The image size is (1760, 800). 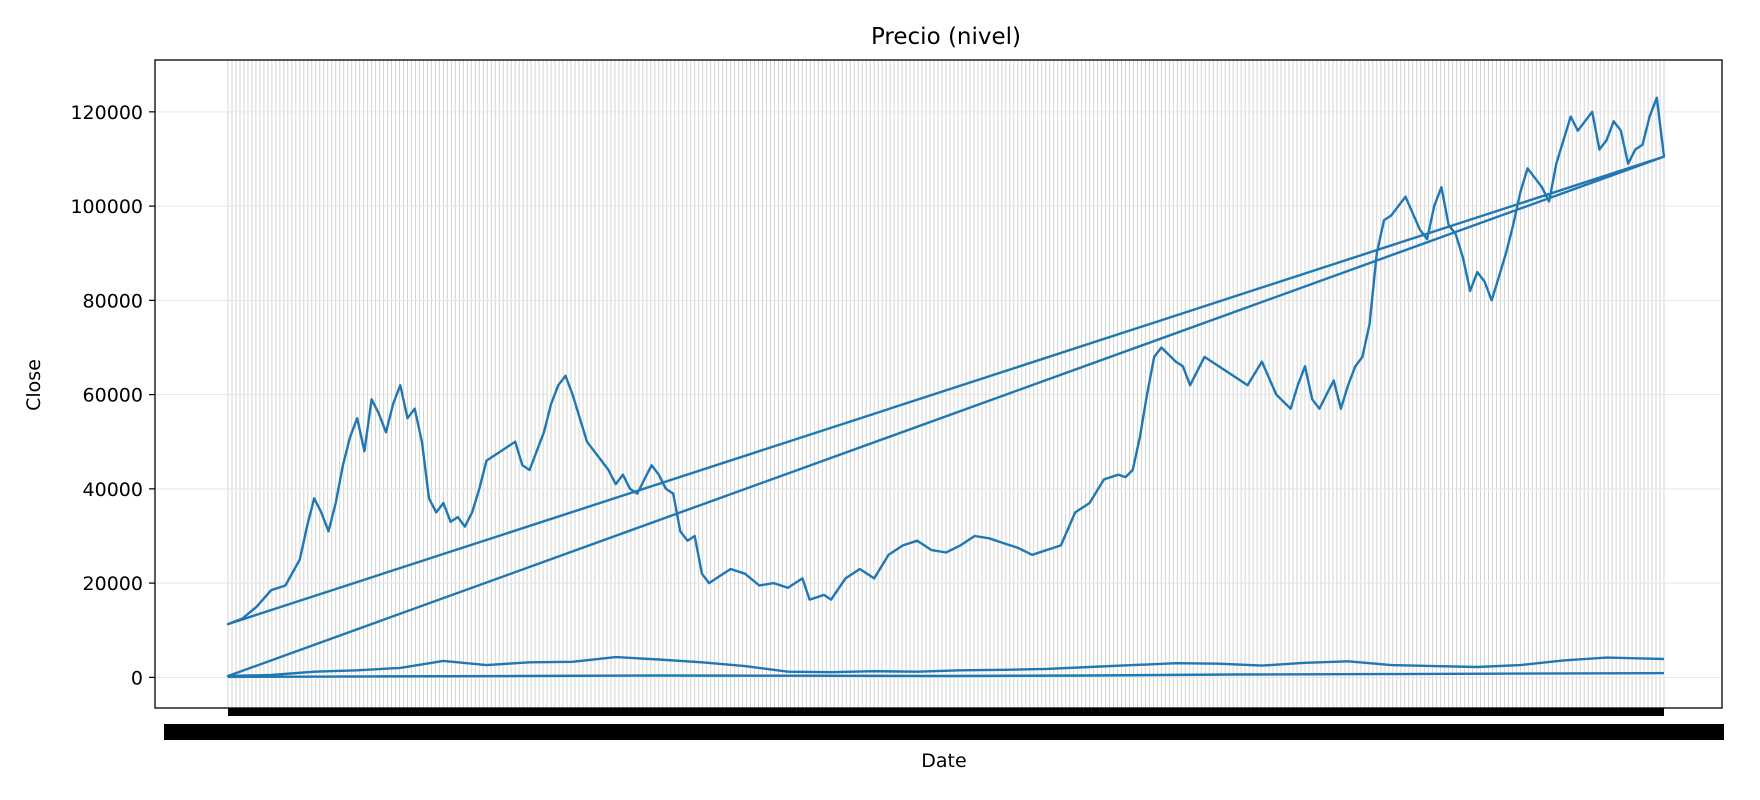 I want to click on x-tick-label-band, so click(x=946, y=712).